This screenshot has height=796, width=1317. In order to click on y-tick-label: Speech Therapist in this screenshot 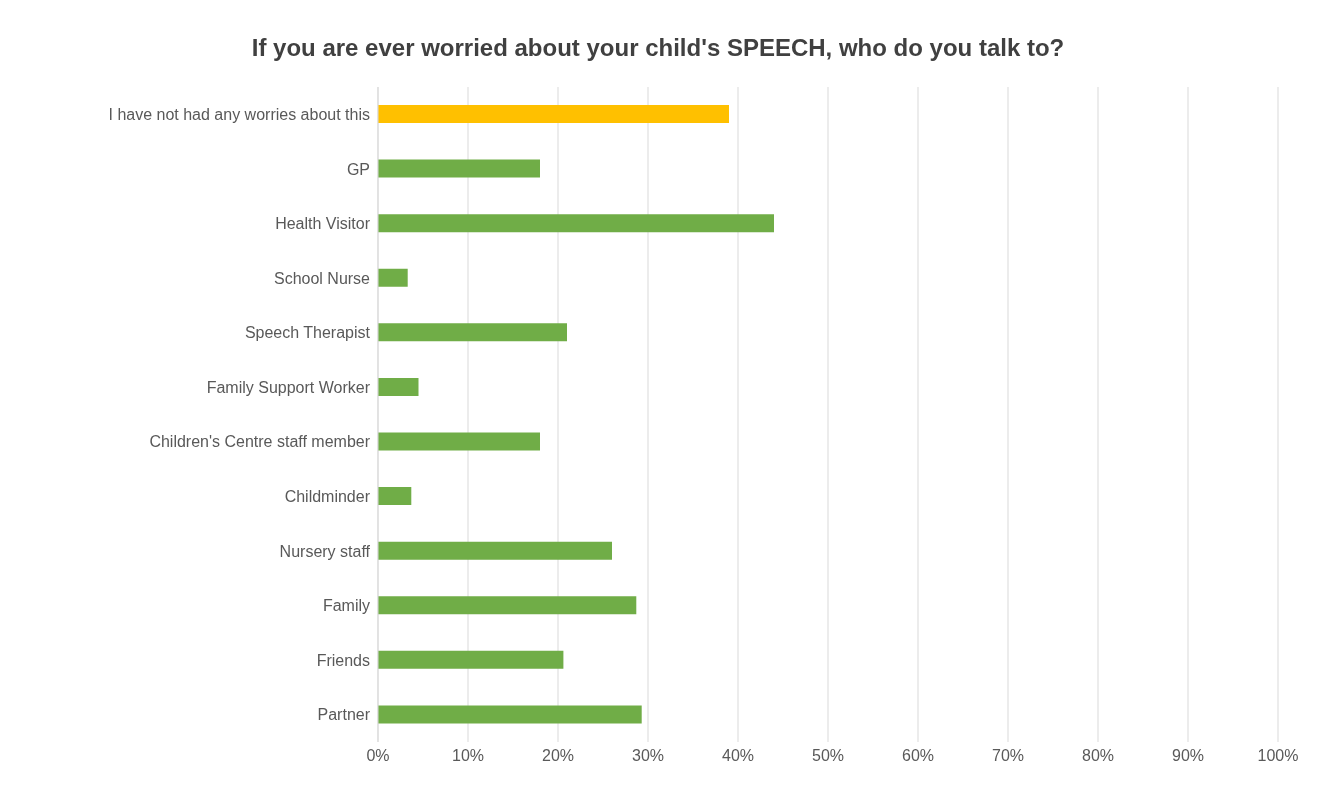, I will do `click(307, 333)`.